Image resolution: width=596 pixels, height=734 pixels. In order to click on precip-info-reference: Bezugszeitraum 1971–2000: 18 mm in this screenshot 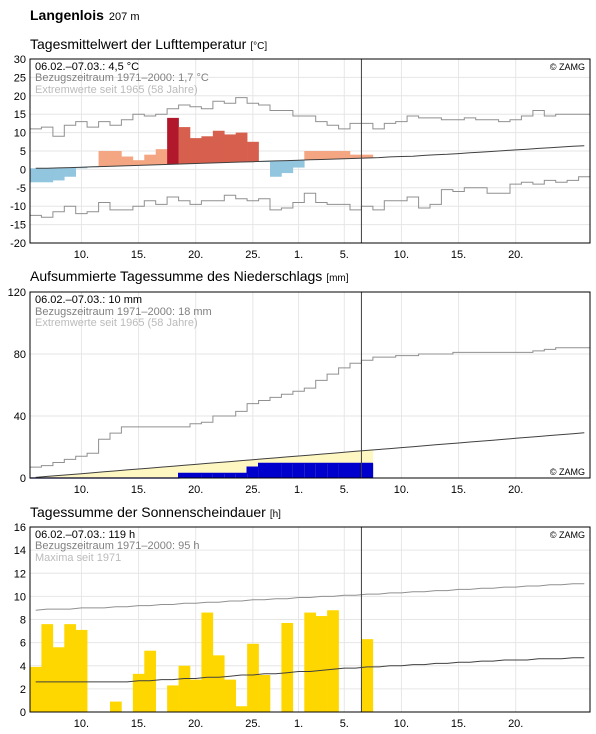, I will do `click(123, 312)`.